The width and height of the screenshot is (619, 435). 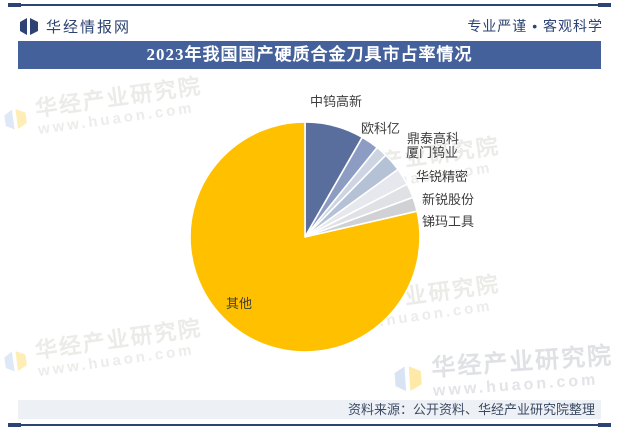 What do you see at coordinates (14, 5) in the screenshot?
I see `top-divider-left-cap` at bounding box center [14, 5].